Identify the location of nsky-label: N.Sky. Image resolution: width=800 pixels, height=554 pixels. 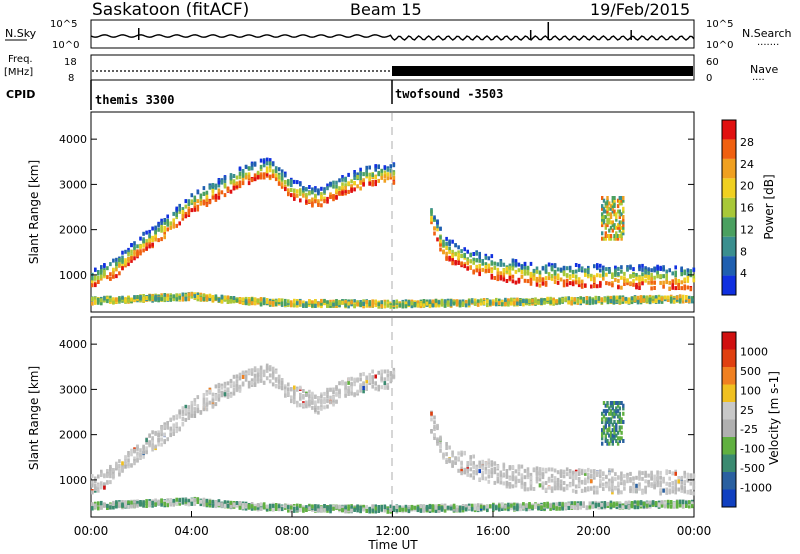
(21, 33).